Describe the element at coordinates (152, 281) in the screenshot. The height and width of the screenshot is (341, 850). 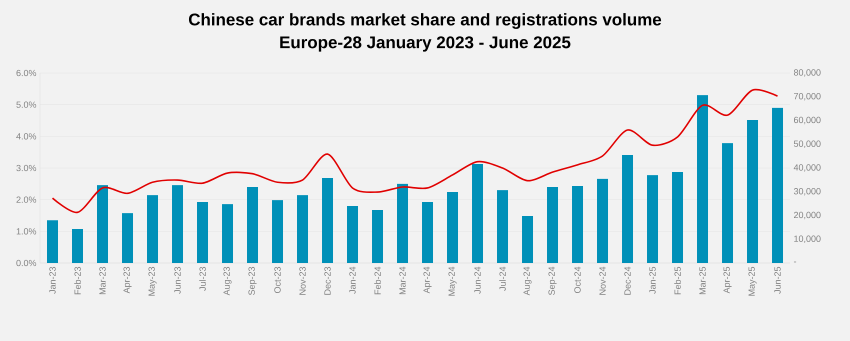
I see `x-tick-label: May-23` at that location.